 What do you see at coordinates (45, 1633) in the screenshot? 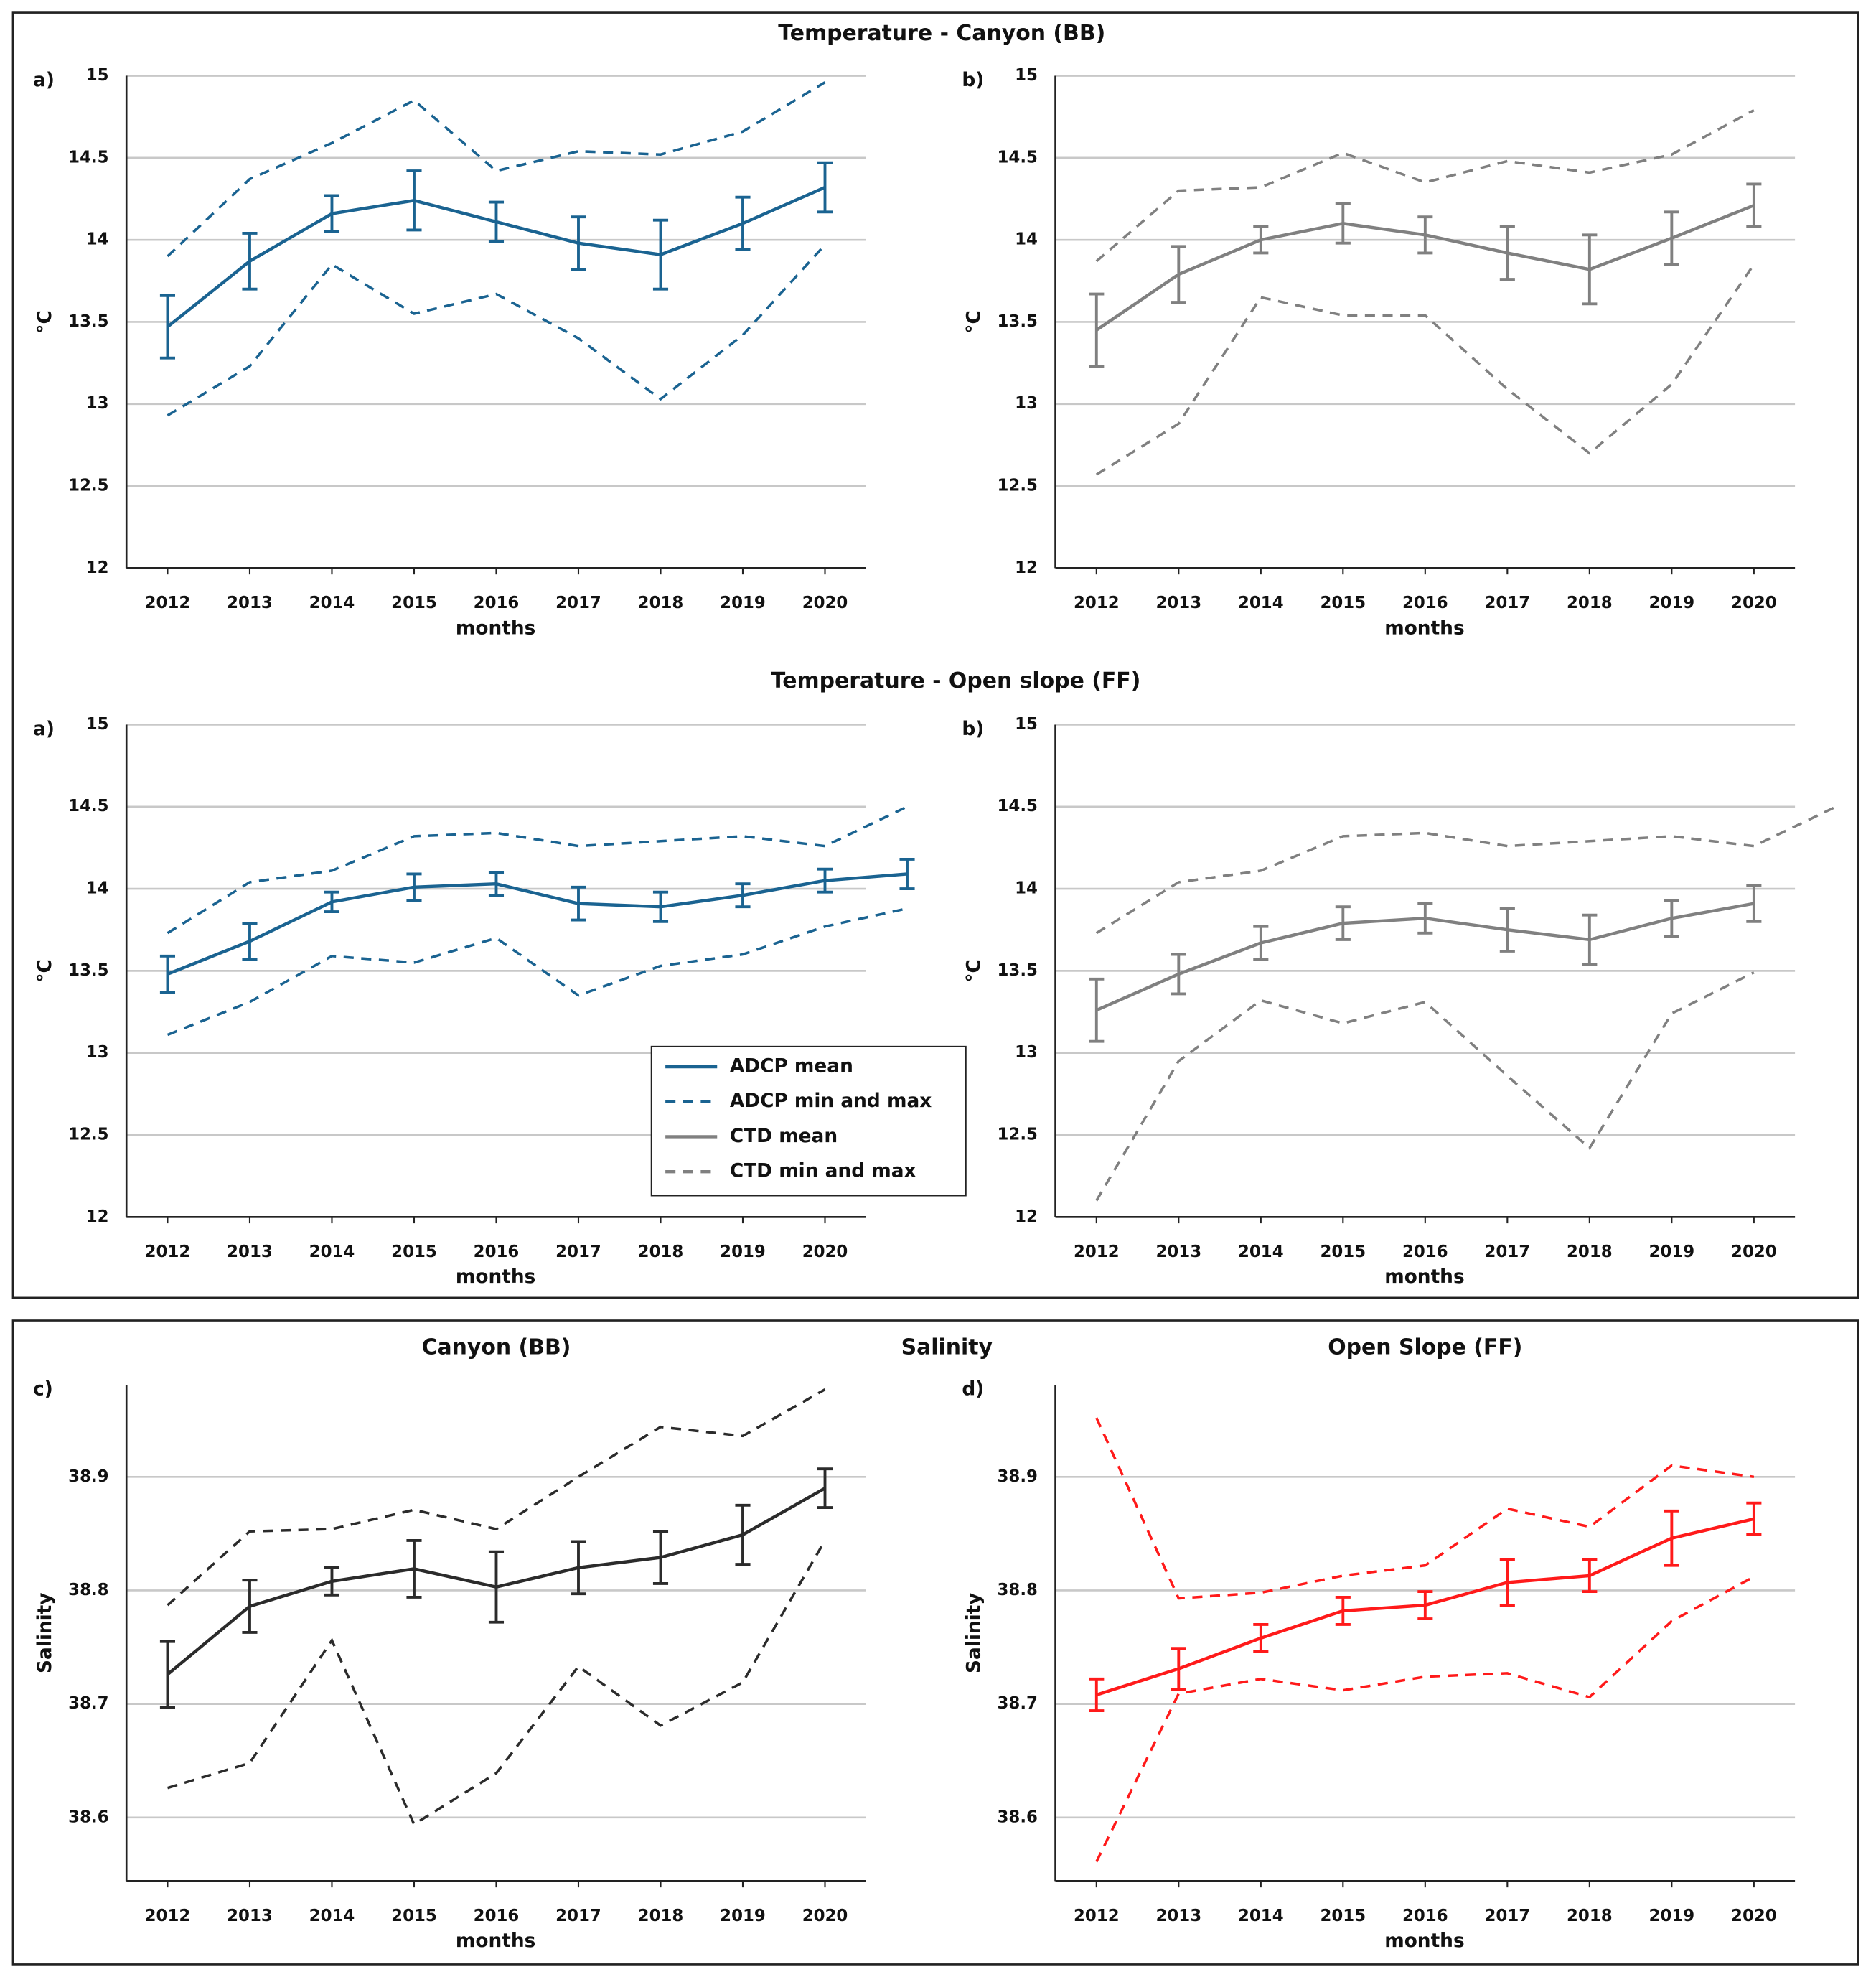
I see `y-axis-label: Salinity` at bounding box center [45, 1633].